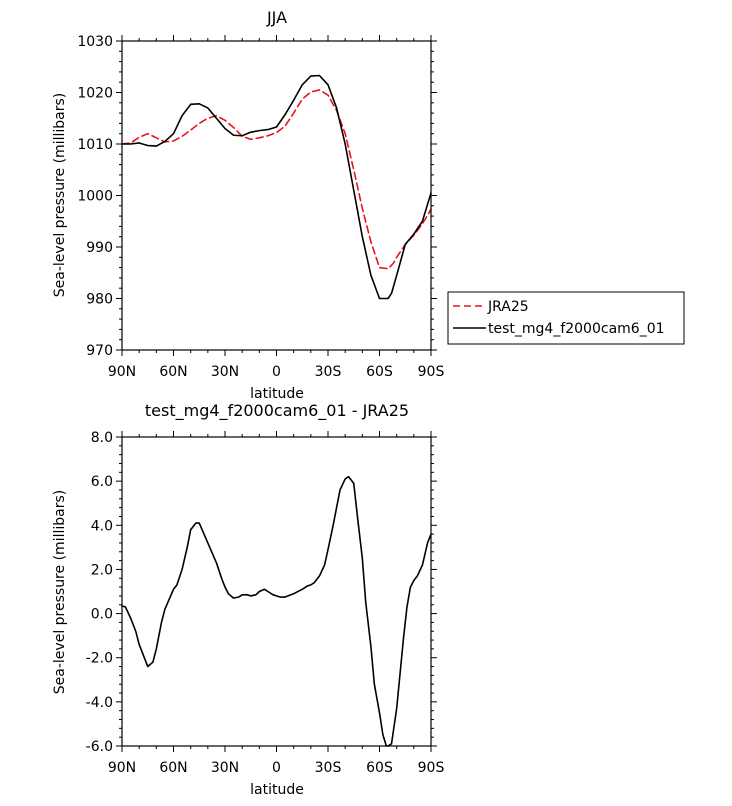 This screenshot has width=732, height=806. What do you see at coordinates (379, 768) in the screenshot?
I see `bottom-x-tick-label: 60S` at bounding box center [379, 768].